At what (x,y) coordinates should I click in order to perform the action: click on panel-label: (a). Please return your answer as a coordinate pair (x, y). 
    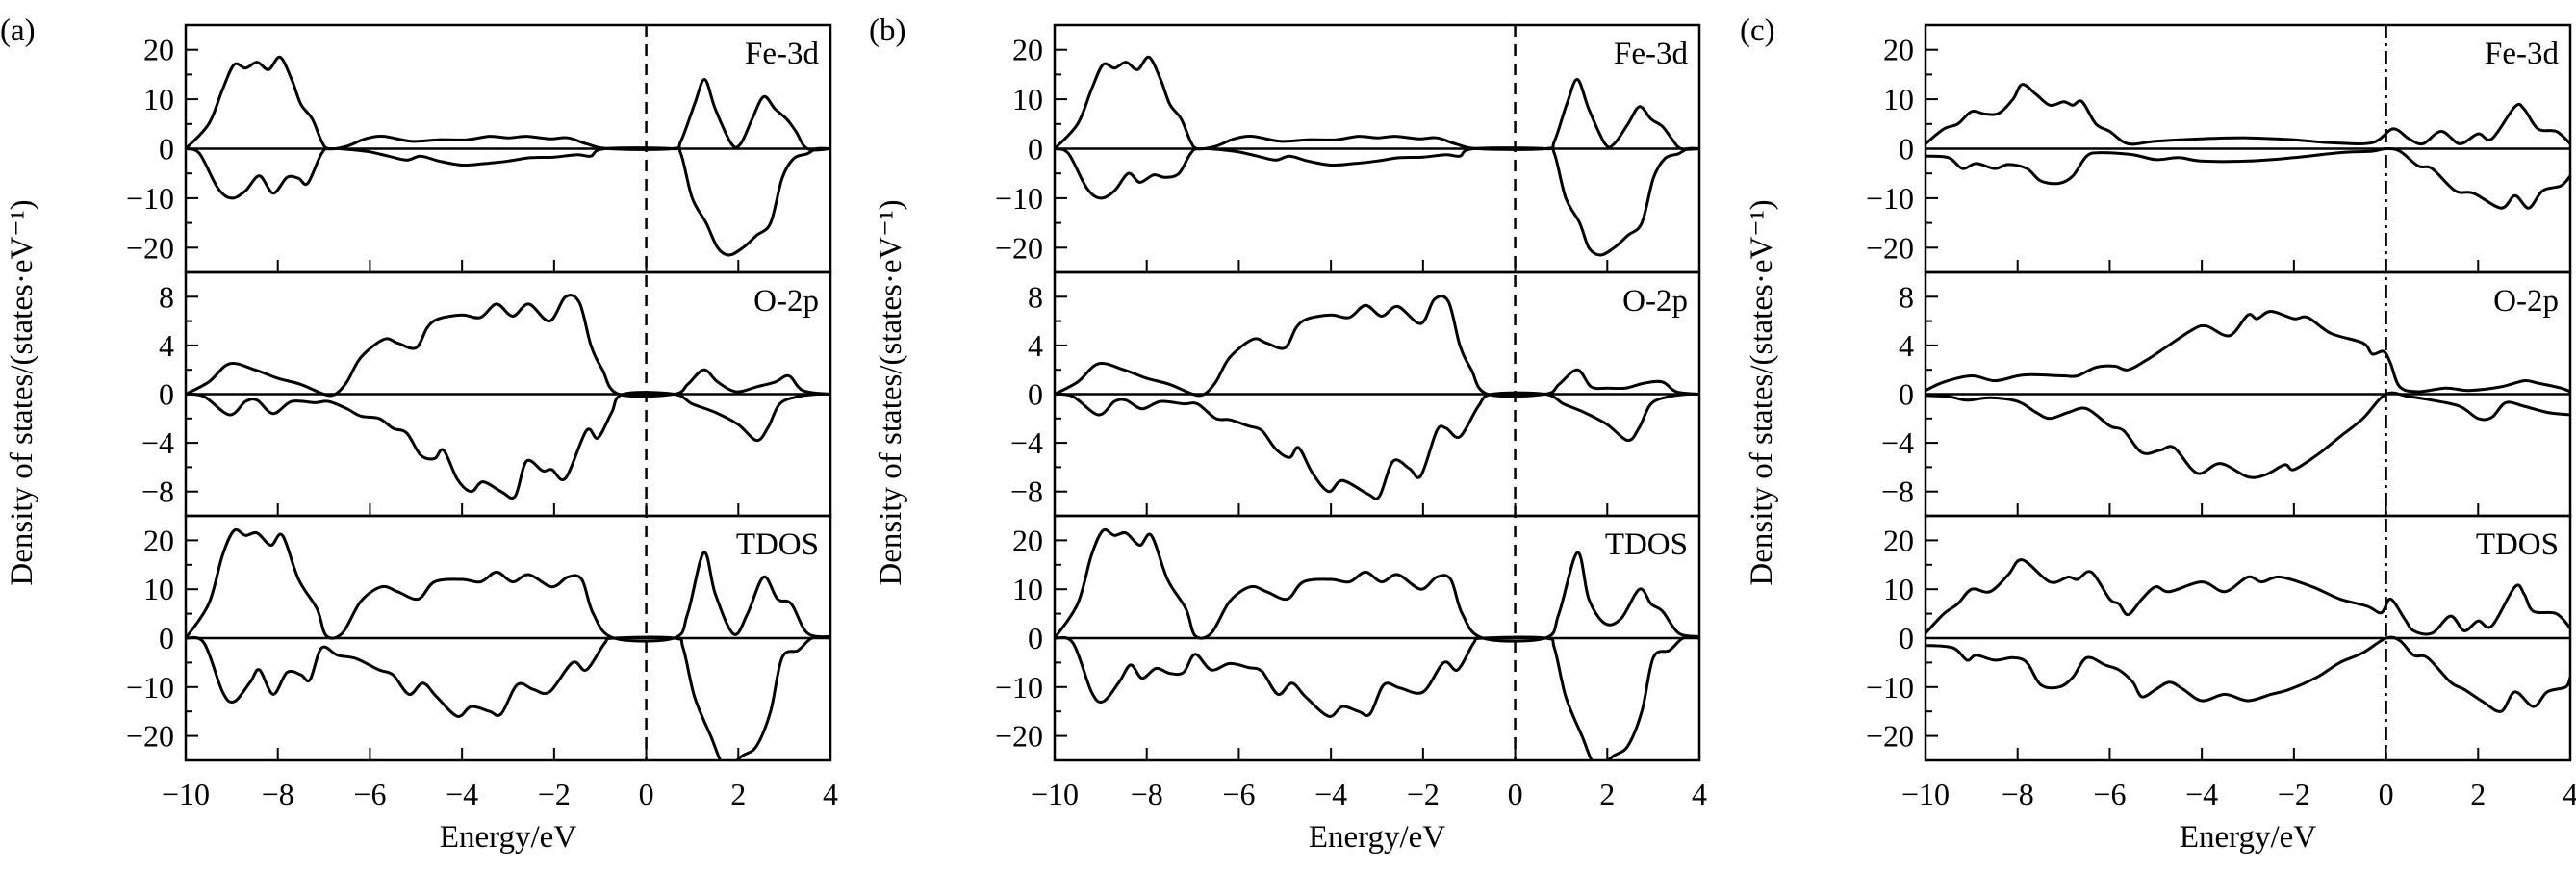
    Looking at the image, I should click on (18, 30).